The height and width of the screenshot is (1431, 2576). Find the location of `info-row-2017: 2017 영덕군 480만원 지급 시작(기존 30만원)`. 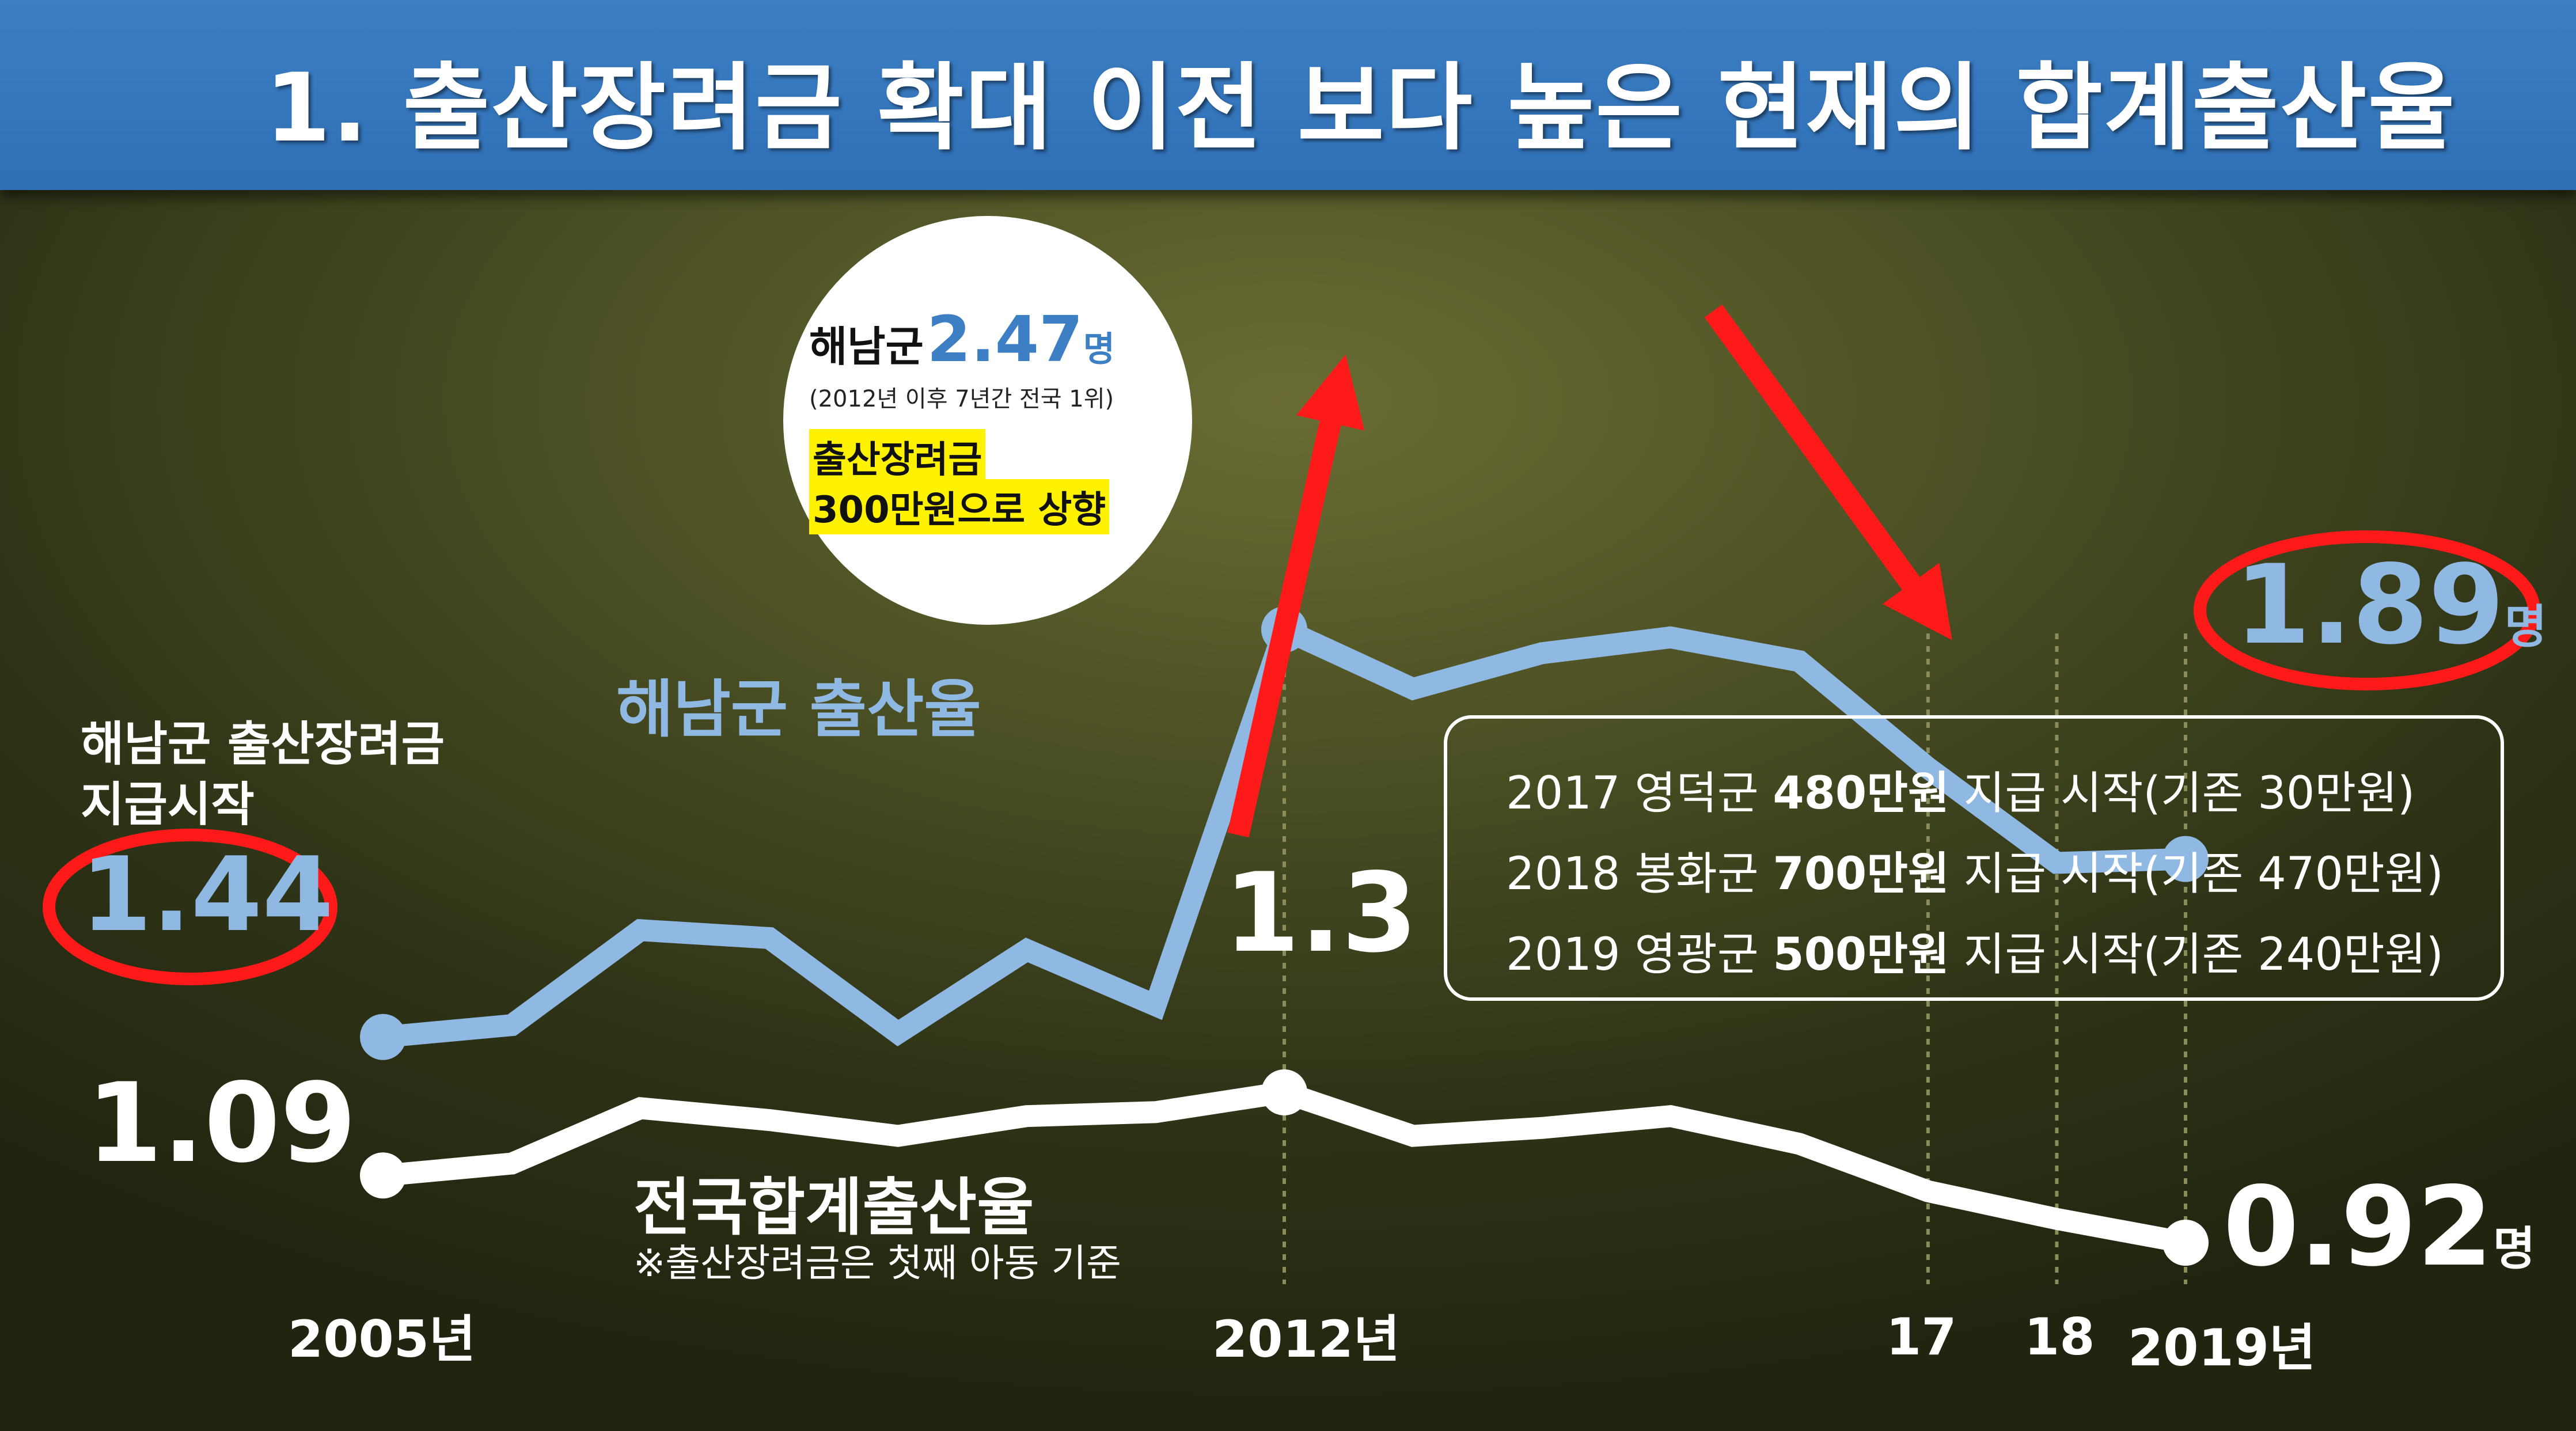

info-row-2017: 2017 영덕군 480만원 지급 시작(기존 30만원) is located at coordinates (1960, 790).